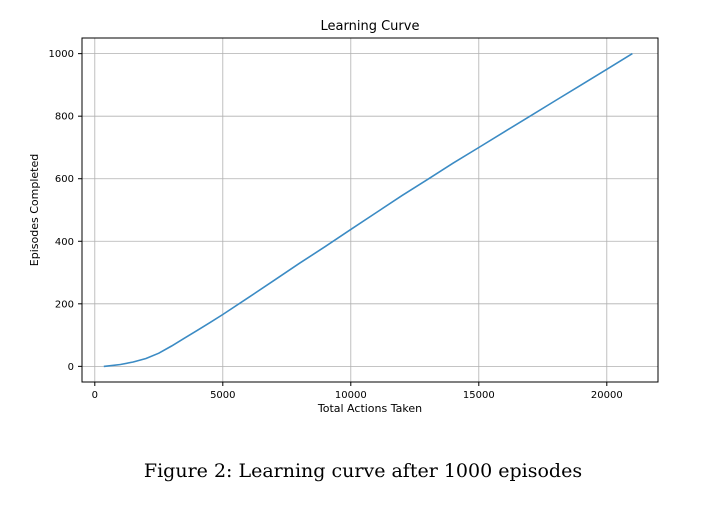  I want to click on x-tick-label: 5000, so click(222, 395).